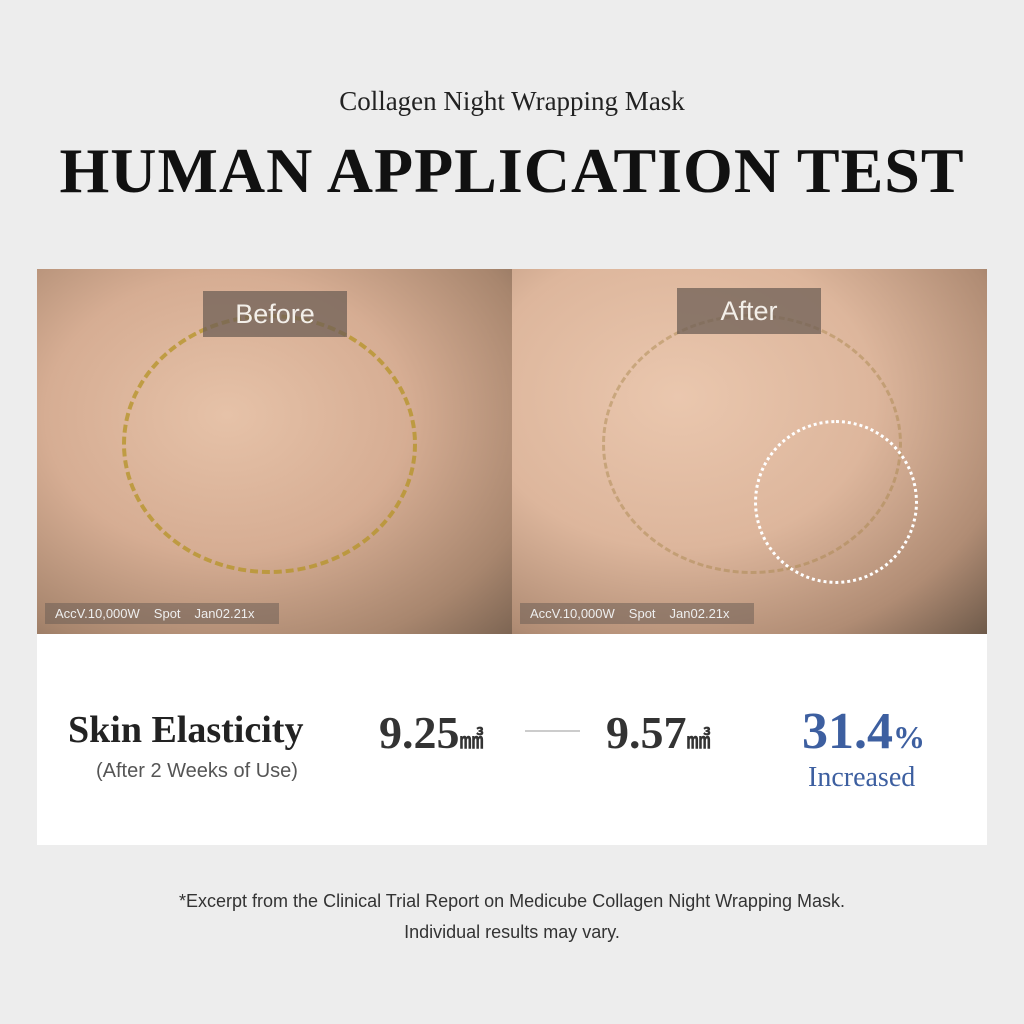 This screenshot has width=1024, height=1024. Describe the element at coordinates (275, 314) in the screenshot. I see `before-label: Before` at that location.